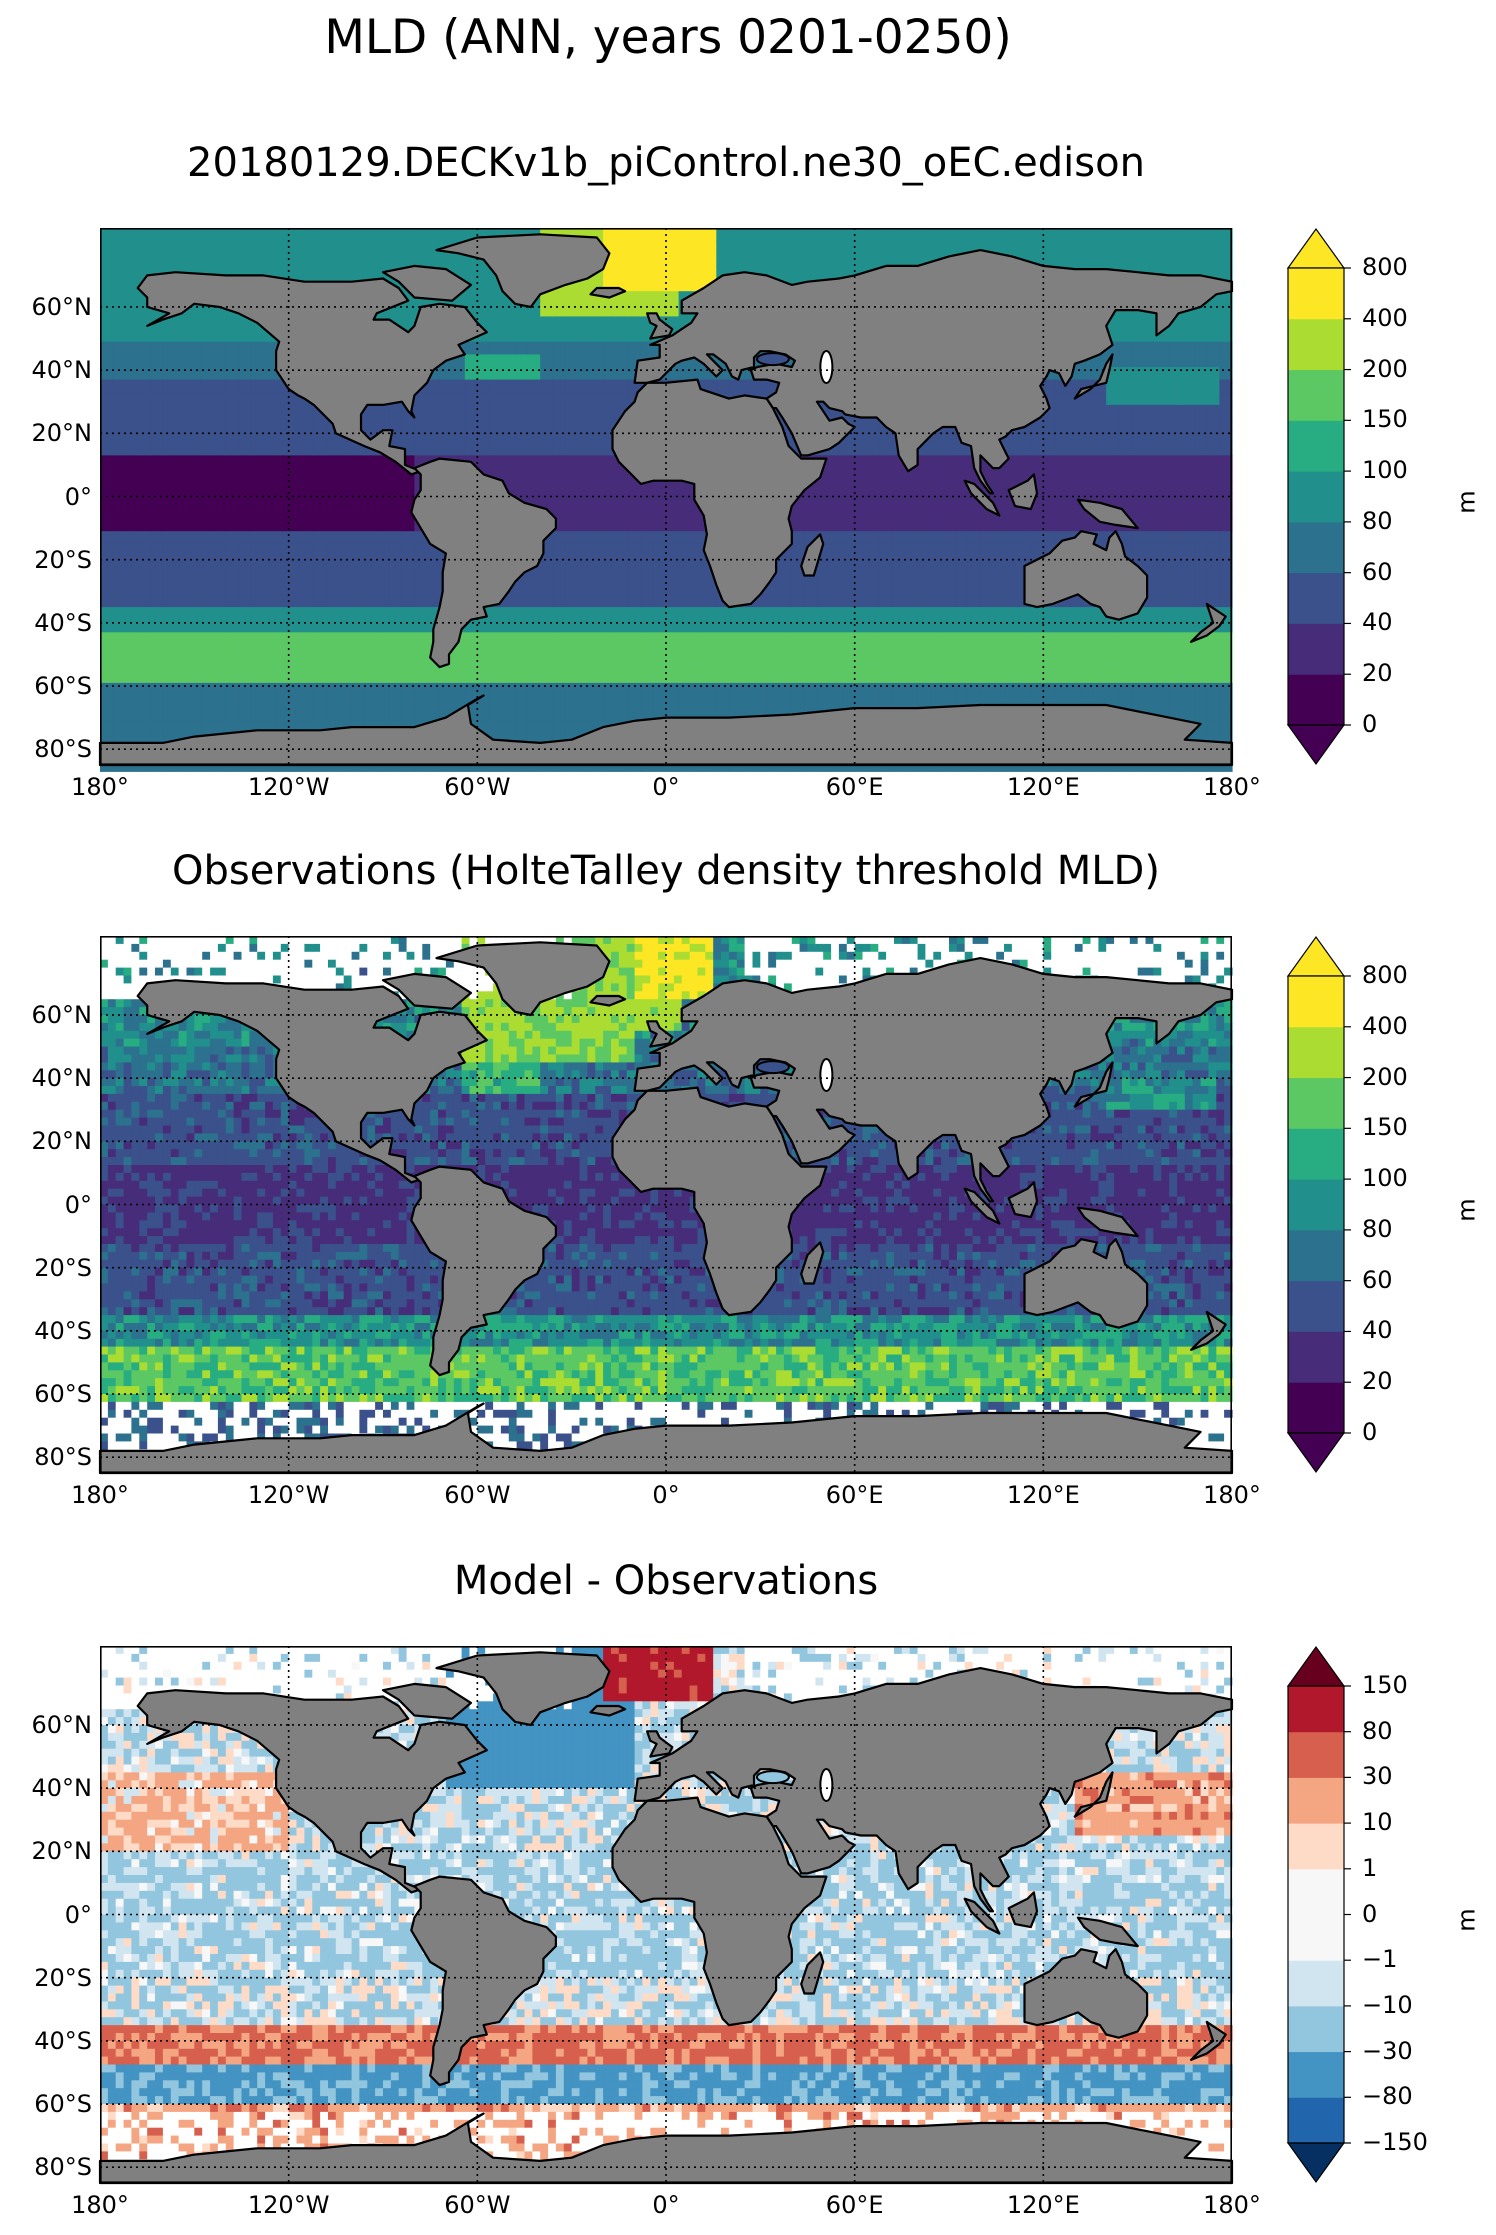  What do you see at coordinates (1086, 575) in the screenshot?
I see `land-australia` at bounding box center [1086, 575].